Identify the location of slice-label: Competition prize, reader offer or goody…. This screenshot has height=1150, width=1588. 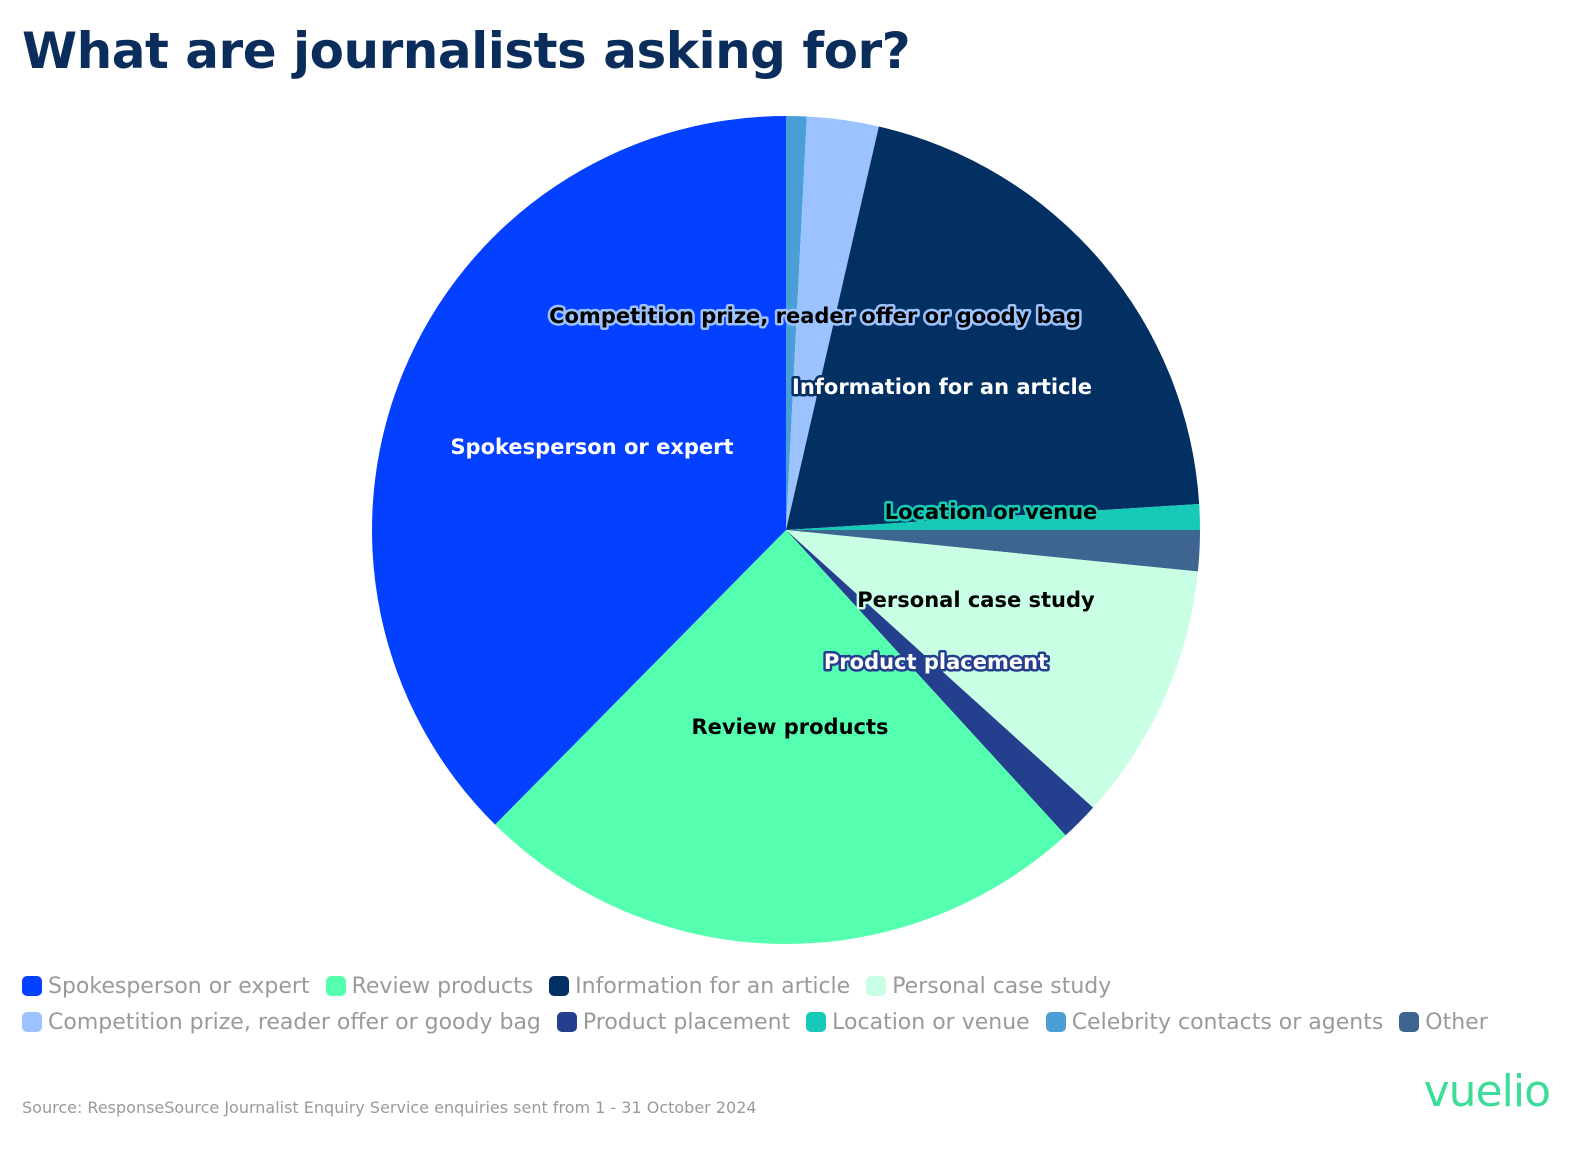
(815, 316).